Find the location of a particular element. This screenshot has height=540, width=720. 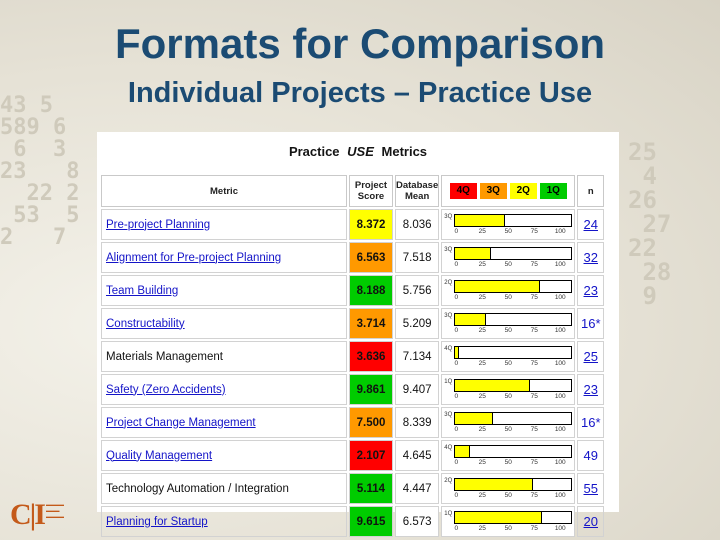

sample-size: 32 is located at coordinates (591, 257).